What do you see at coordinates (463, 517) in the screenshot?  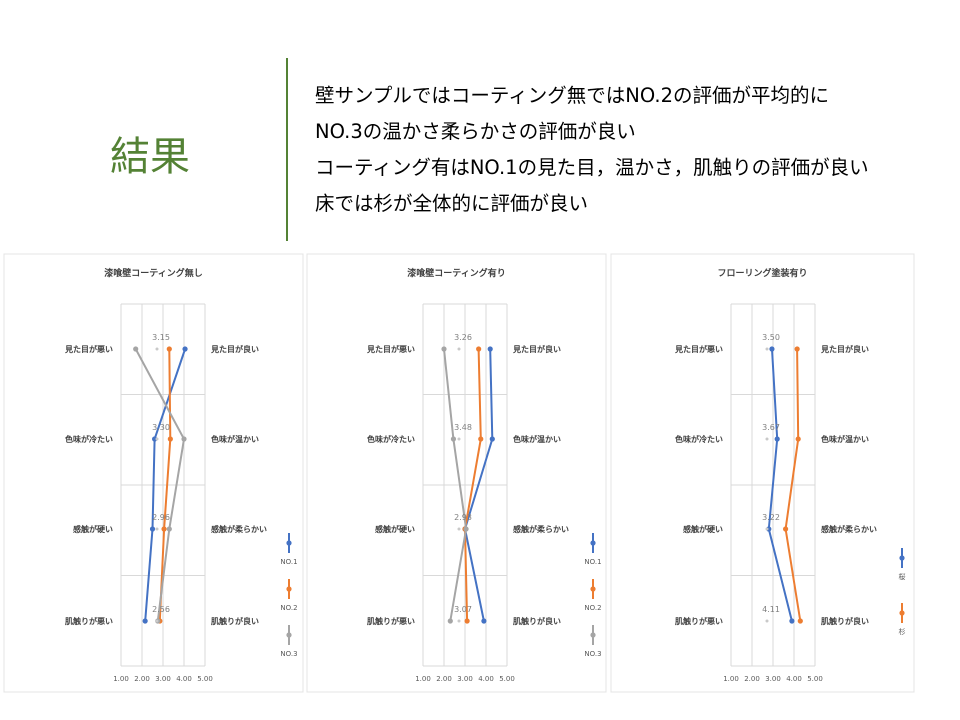 I see `mean-label: 2.93` at bounding box center [463, 517].